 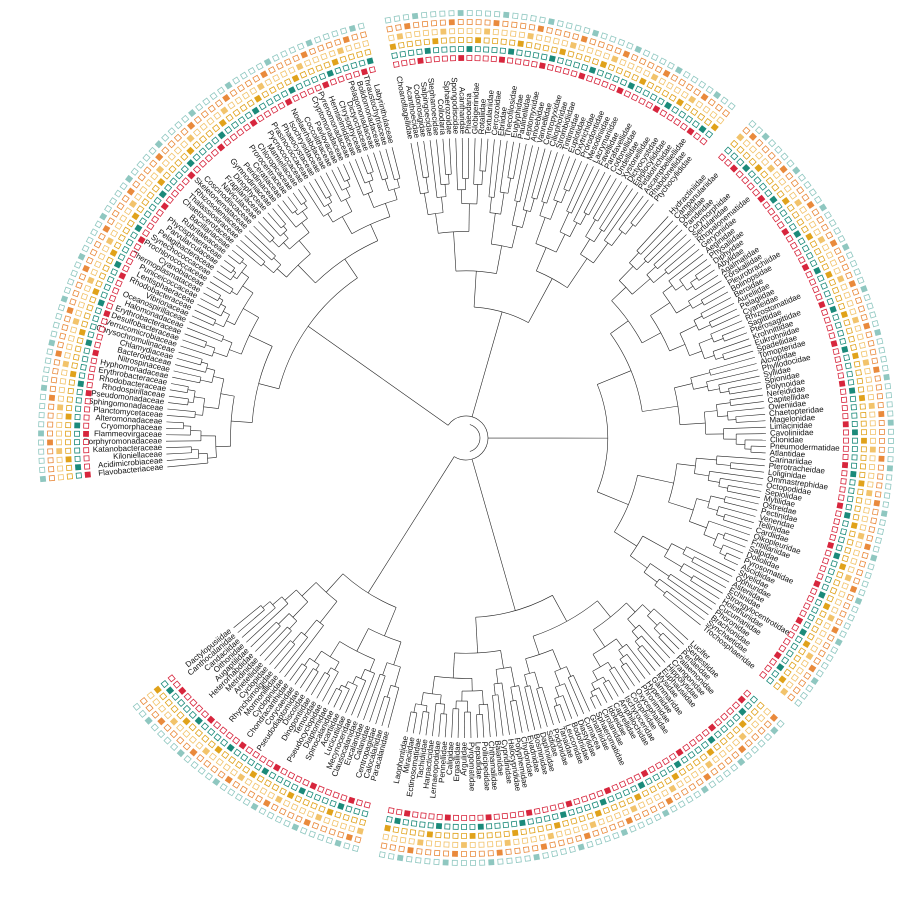 What do you see at coordinates (477, 398) in the screenshot?
I see `clade-stem` at bounding box center [477, 398].